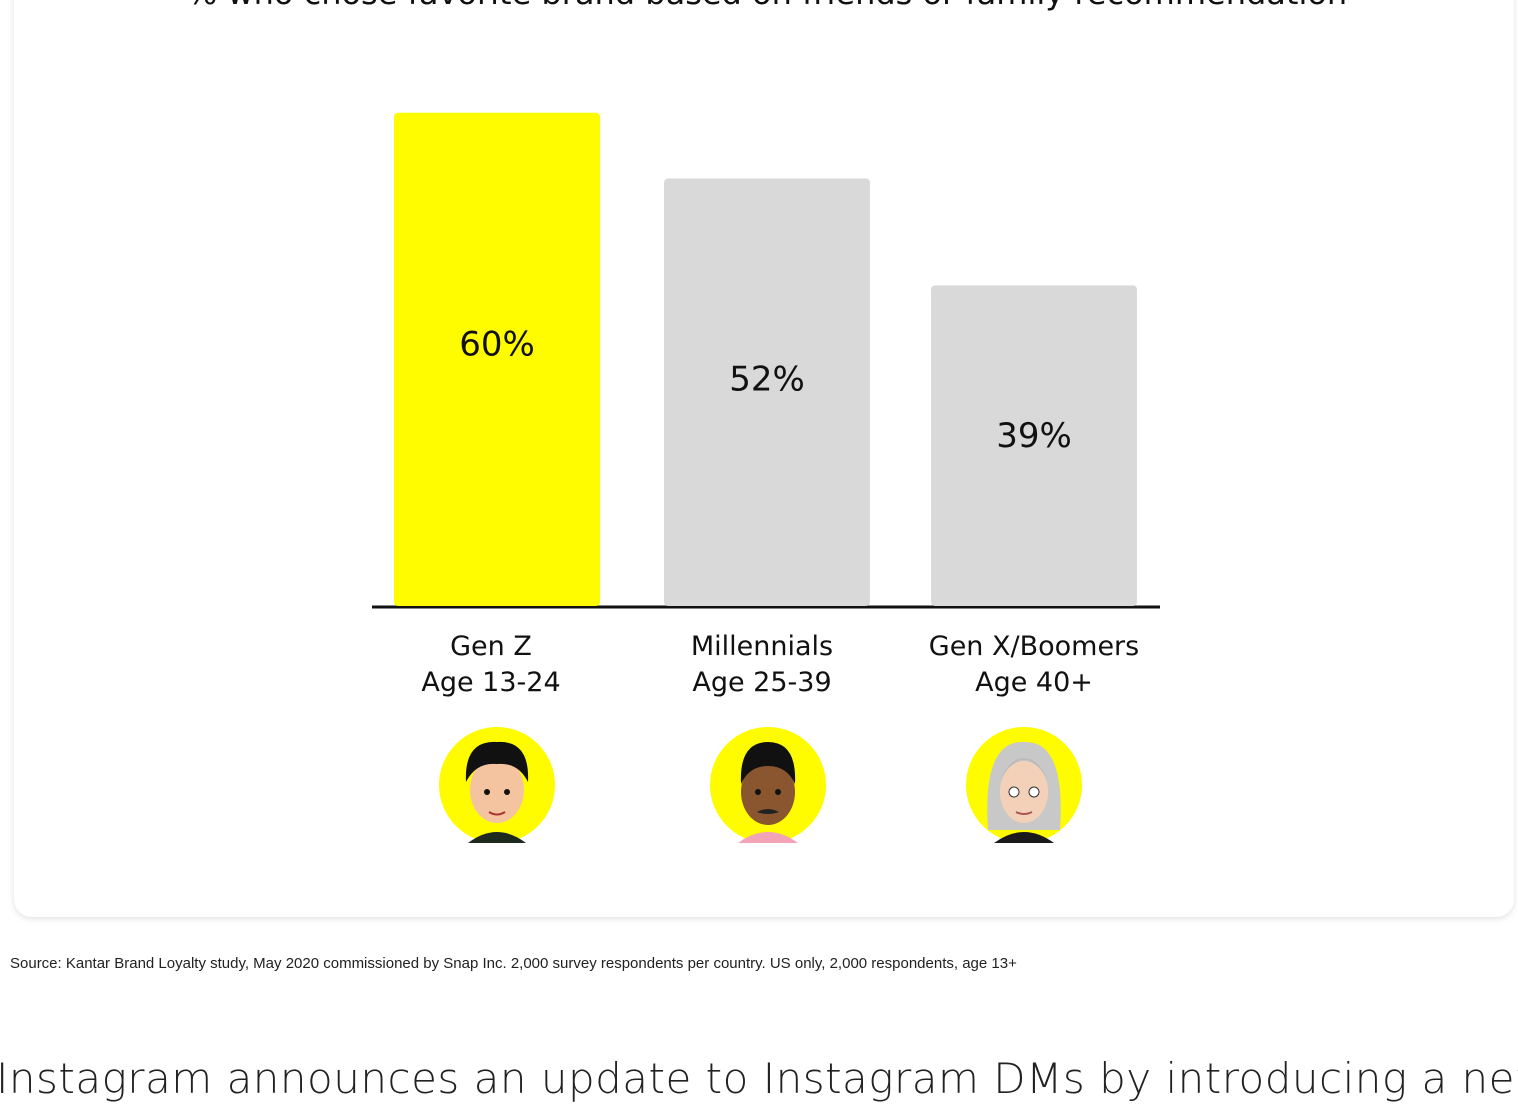  I want to click on value-label: 60%, so click(497, 345).